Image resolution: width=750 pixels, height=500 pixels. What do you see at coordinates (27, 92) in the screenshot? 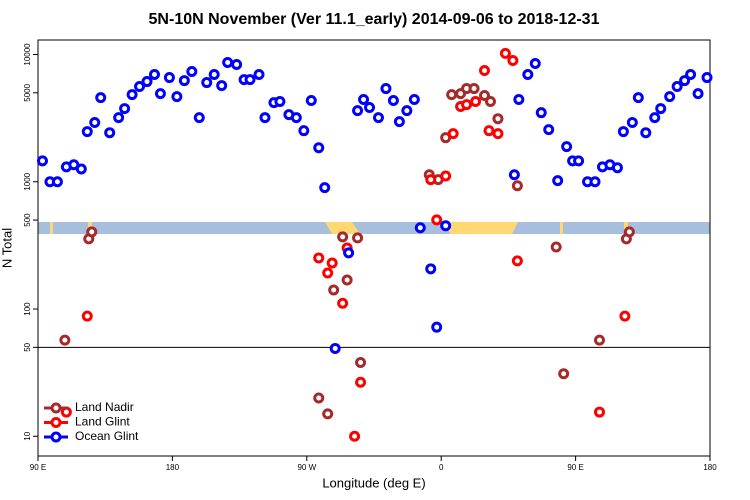
I see `y-tick-label: 5000` at bounding box center [27, 92].